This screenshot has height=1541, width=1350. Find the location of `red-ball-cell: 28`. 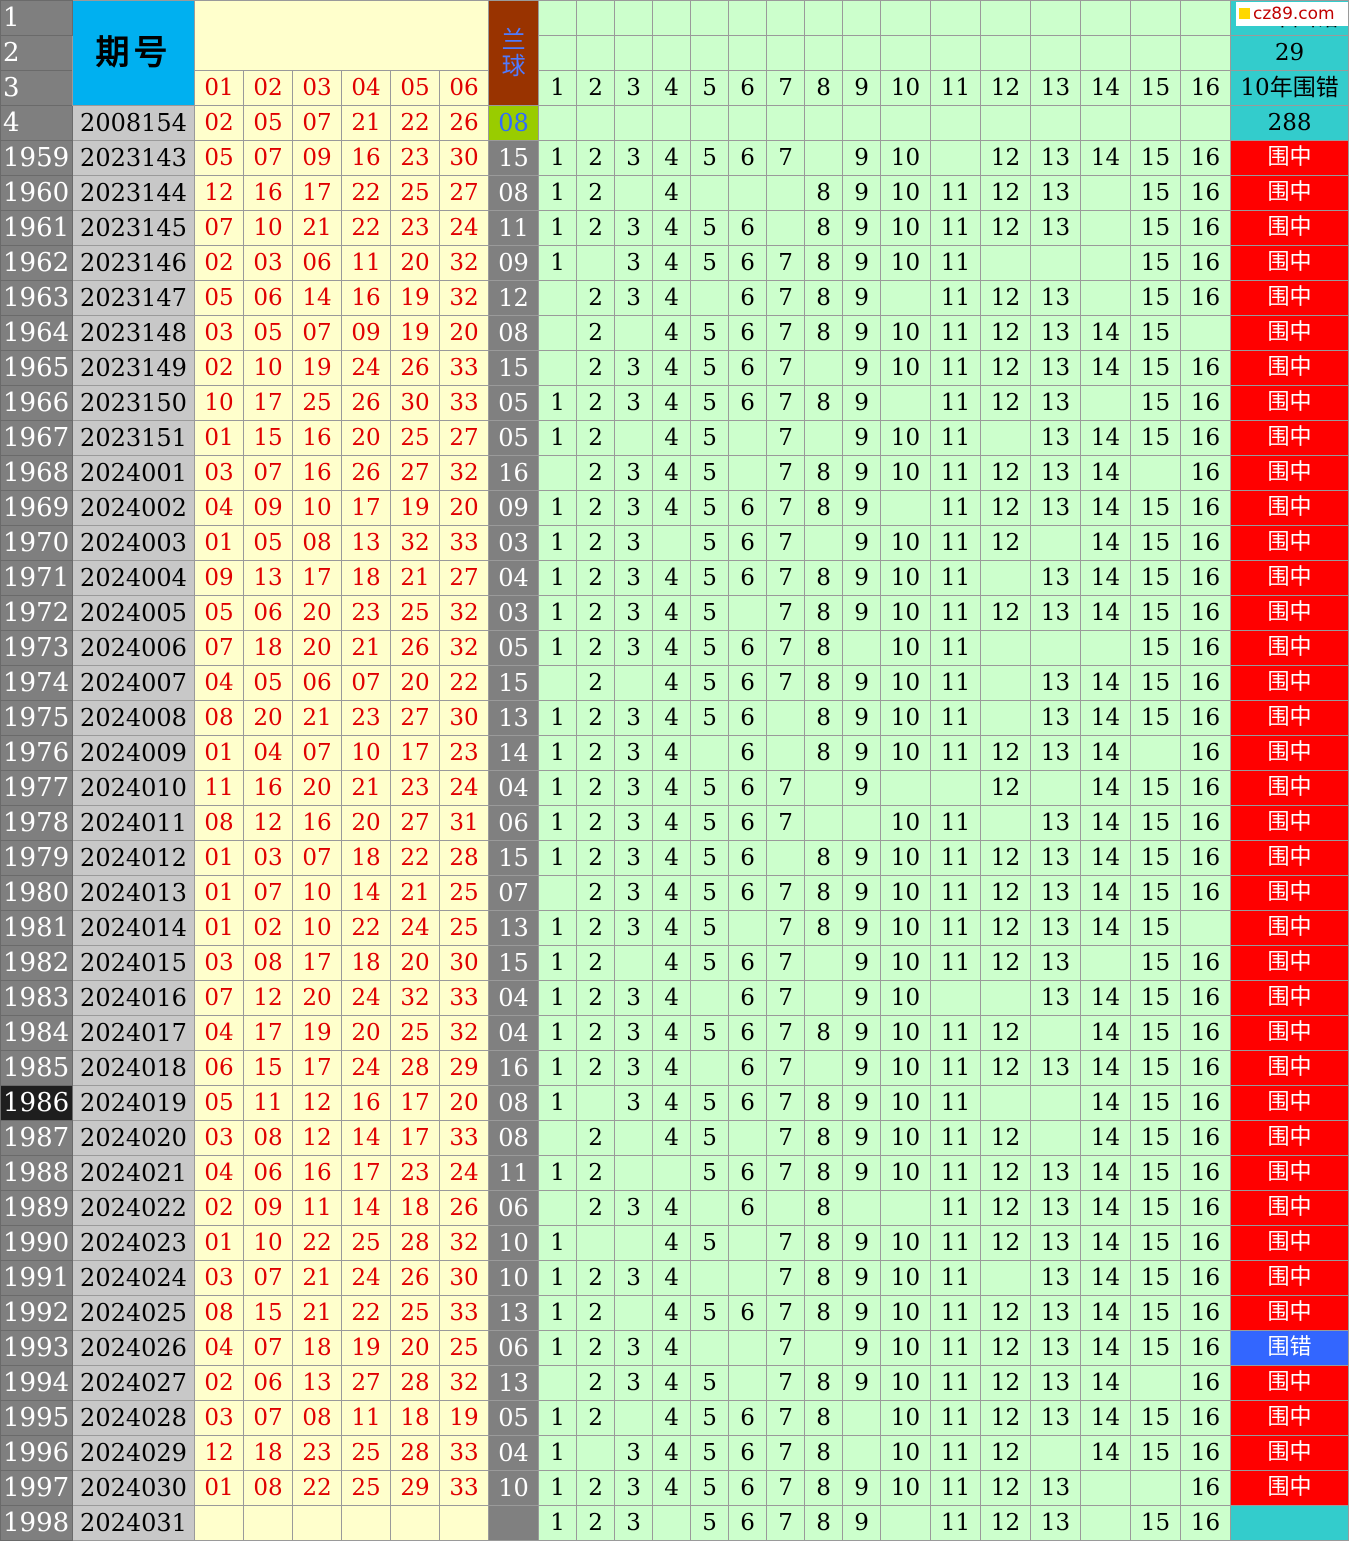

red-ball-cell: 28 is located at coordinates (464, 858).